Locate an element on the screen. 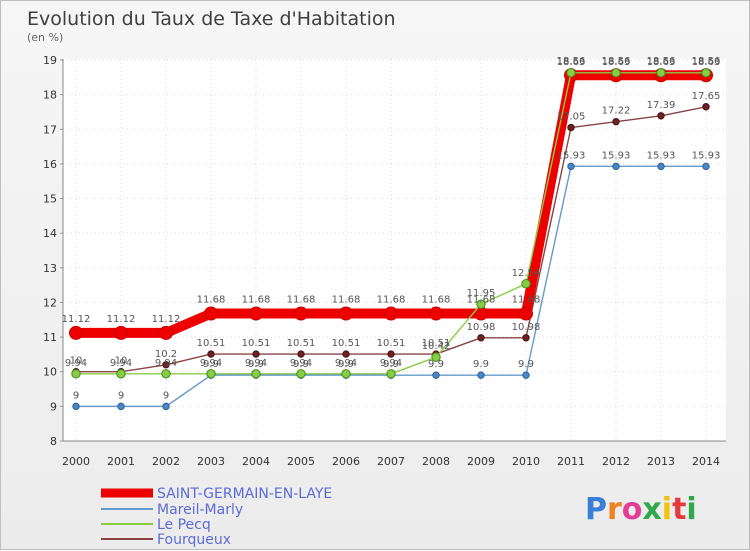 Image resolution: width=750 pixels, height=551 pixels. y-tick-label: 14 is located at coordinates (50, 233).